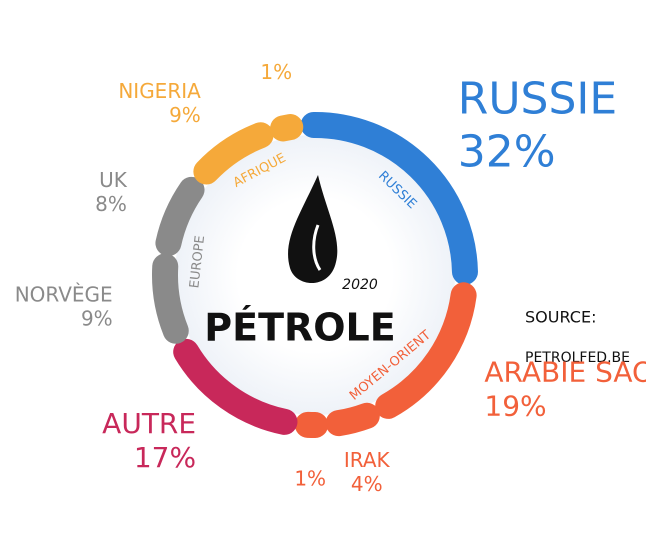  Describe the element at coordinates (165, 457) in the screenshot. I see `value-label: 17%` at that location.